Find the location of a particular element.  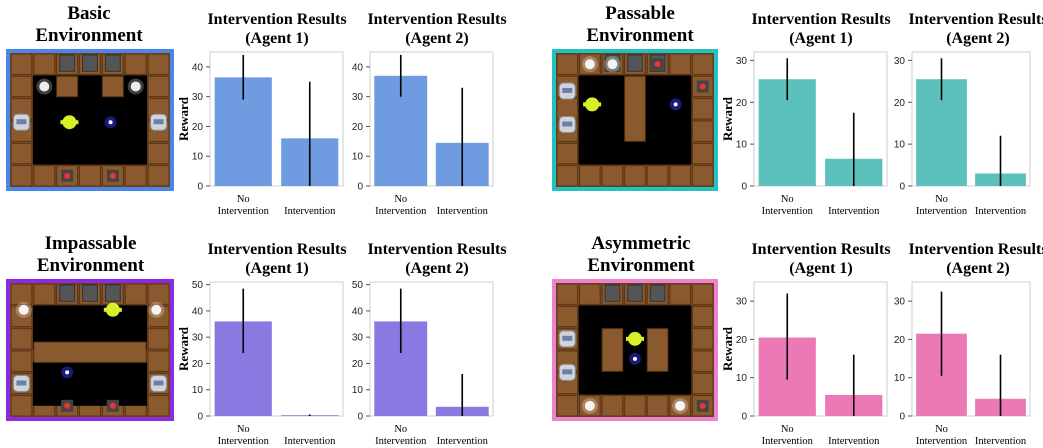

env-title-passable: Passable Environment is located at coordinates (640, 24).